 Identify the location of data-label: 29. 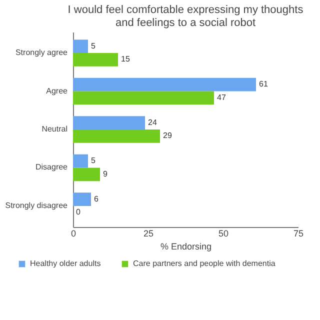
(167, 135).